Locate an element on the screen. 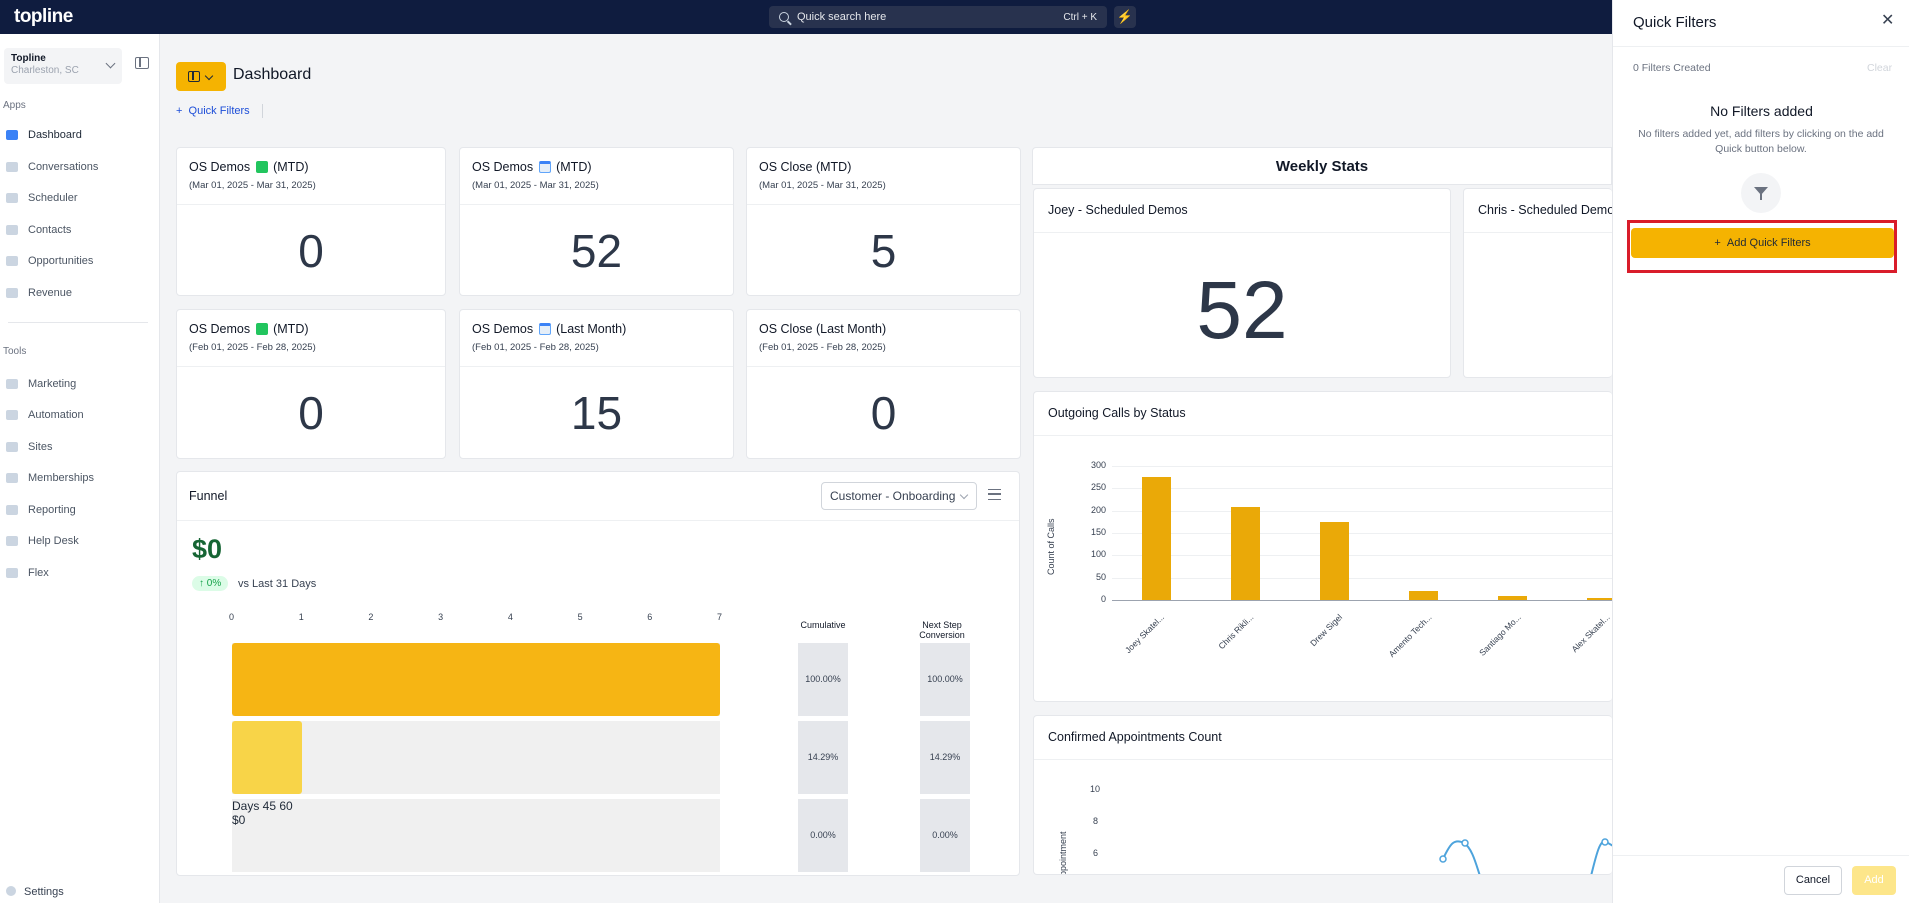 Image resolution: width=1909 pixels, height=903 pixels. location-switcher: Topline Charleston, SC is located at coordinates (63, 66).